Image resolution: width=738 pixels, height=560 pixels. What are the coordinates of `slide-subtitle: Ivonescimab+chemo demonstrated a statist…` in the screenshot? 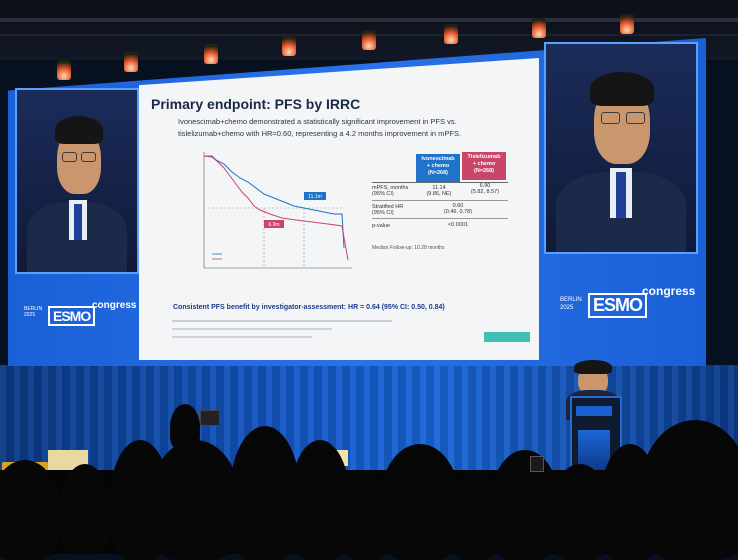 It's located at (348, 128).